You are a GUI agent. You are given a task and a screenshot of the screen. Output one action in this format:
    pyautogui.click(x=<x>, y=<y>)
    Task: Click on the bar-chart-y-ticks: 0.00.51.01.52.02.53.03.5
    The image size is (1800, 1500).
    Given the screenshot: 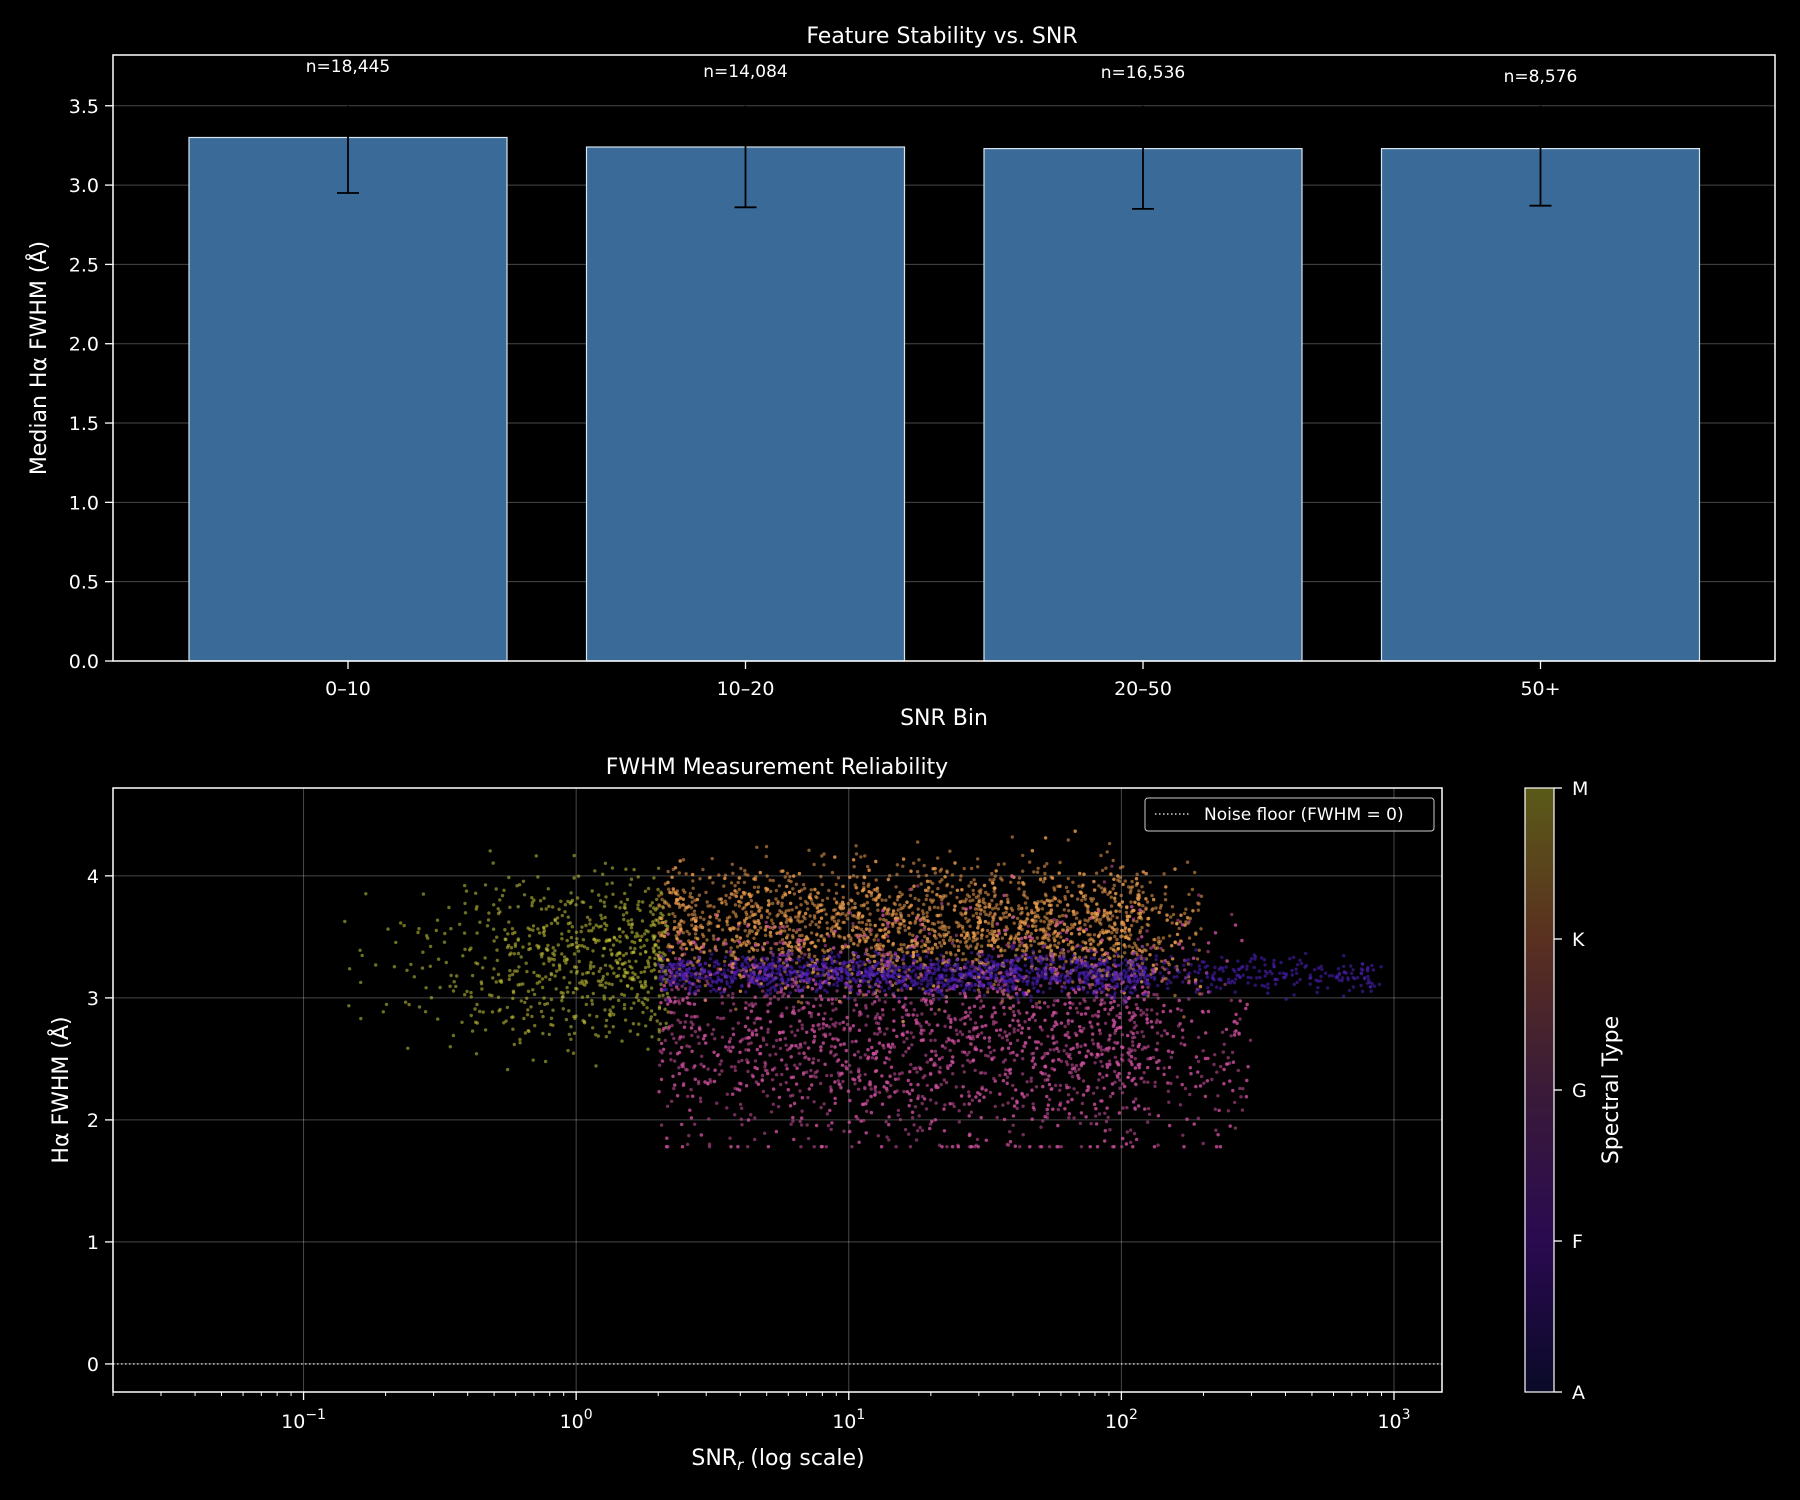 What is the action you would take?
    pyautogui.click(x=91, y=384)
    